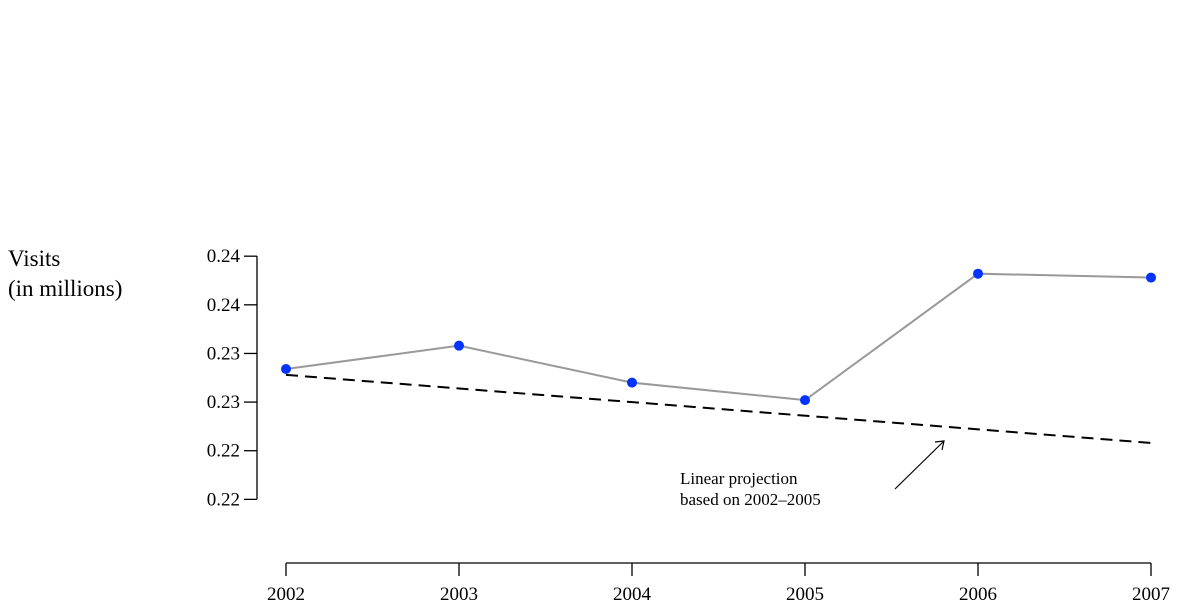 This screenshot has width=1180, height=611. Describe the element at coordinates (65, 288) in the screenshot. I see `y-axis-label-line2: (in millions)` at that location.